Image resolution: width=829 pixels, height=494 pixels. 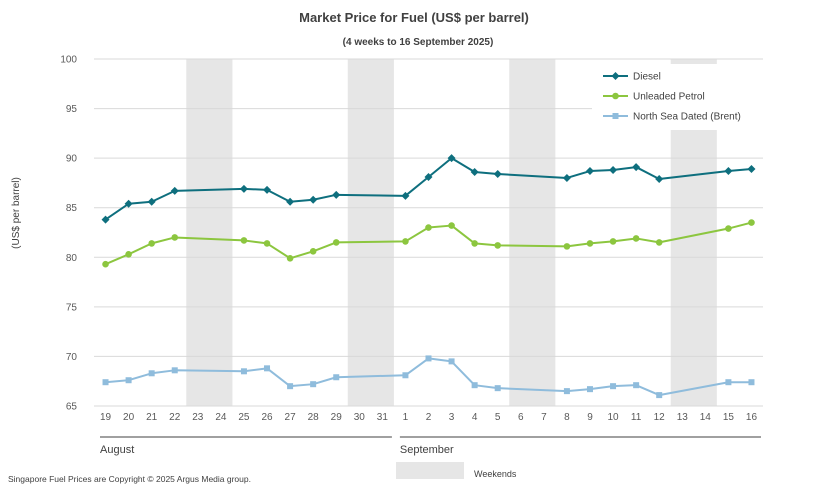 I want to click on x-tick-label: 7, so click(x=544, y=417).